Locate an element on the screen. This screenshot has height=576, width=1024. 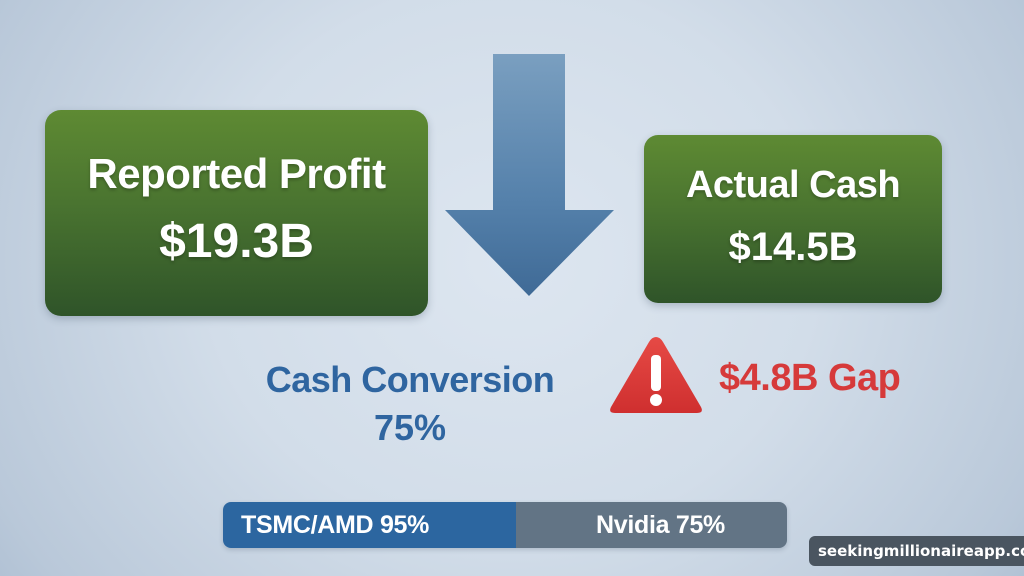
comparison-segment-label: Nvidia 75% is located at coordinates (660, 524).